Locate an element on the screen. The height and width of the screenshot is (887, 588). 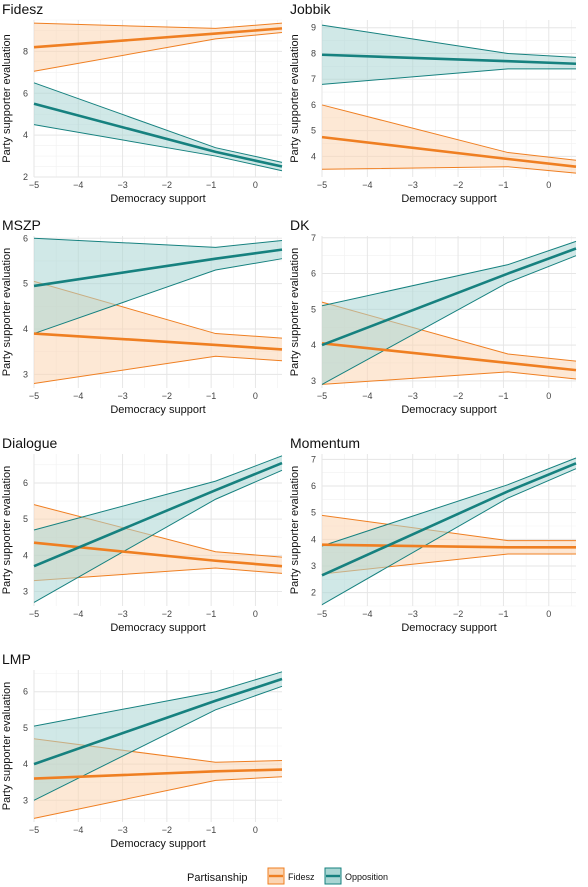
y-tick-label: 2 is located at coordinates (313, 593).